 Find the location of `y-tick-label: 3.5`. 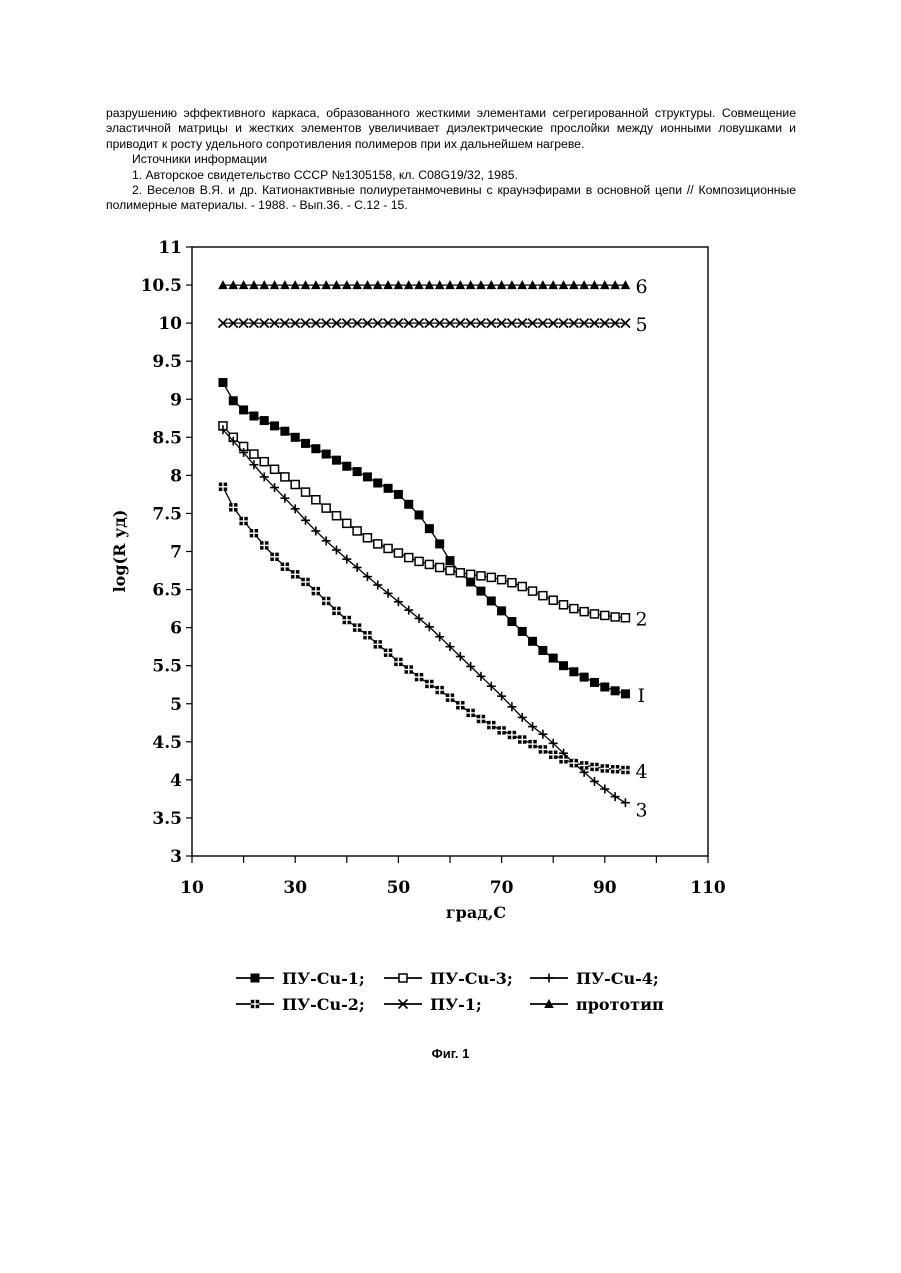

y-tick-label: 3.5 is located at coordinates (167, 819).